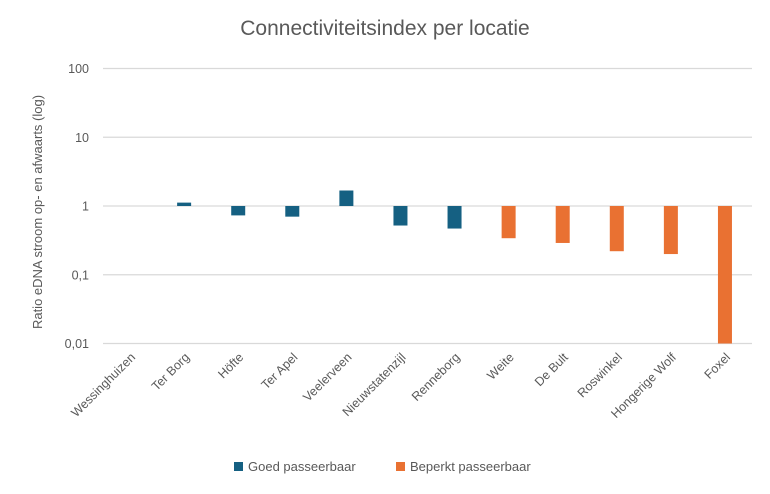 This screenshot has width=770, height=494. Describe the element at coordinates (500, 366) in the screenshot. I see `category-label: Weite` at that location.